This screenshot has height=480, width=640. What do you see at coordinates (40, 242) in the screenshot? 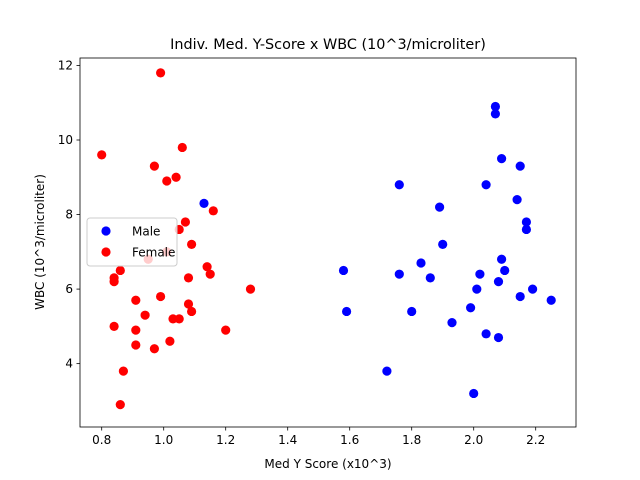
I see `y-axis-title: WBC (10^3/microliter)` at bounding box center [40, 242].